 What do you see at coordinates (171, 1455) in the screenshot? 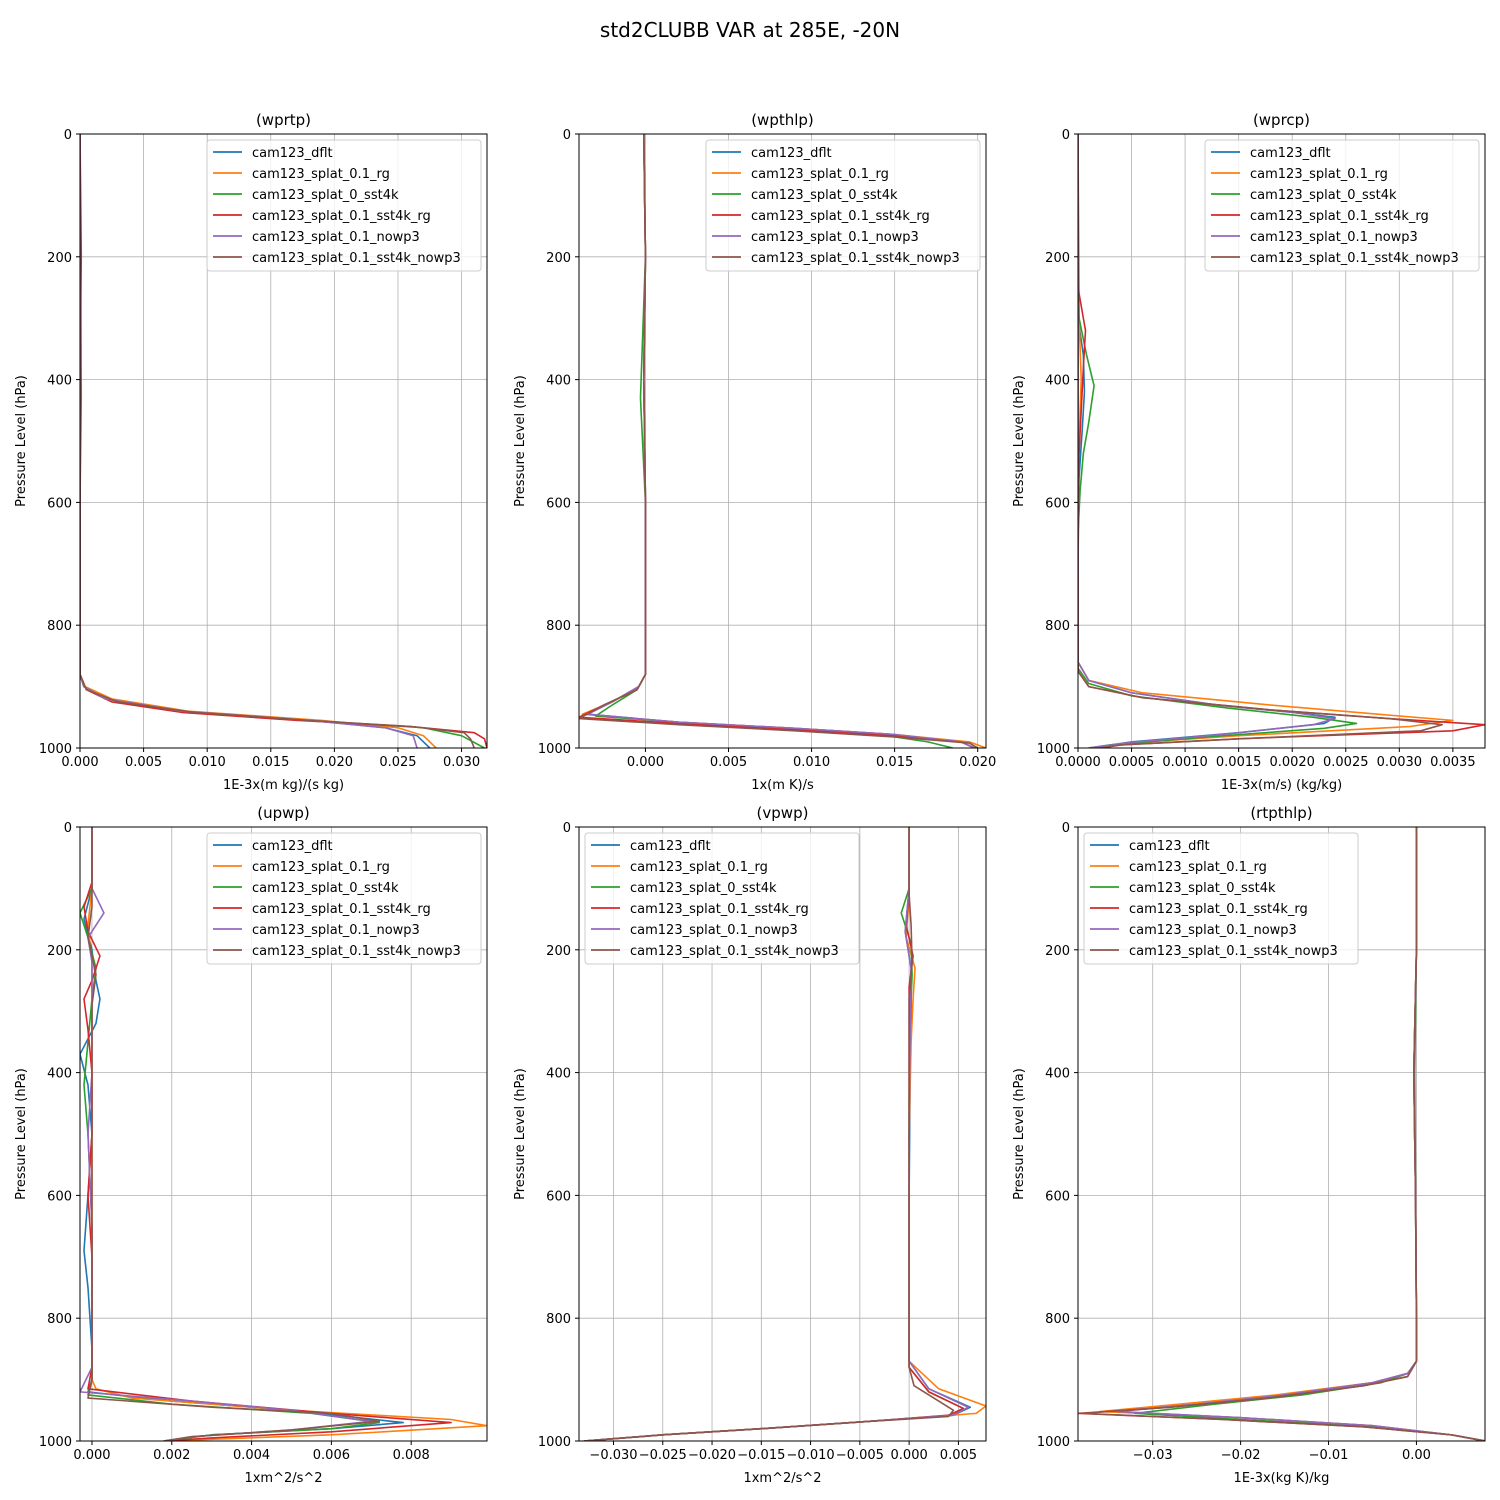
I see `x-tick-label: 0.002` at bounding box center [171, 1455].